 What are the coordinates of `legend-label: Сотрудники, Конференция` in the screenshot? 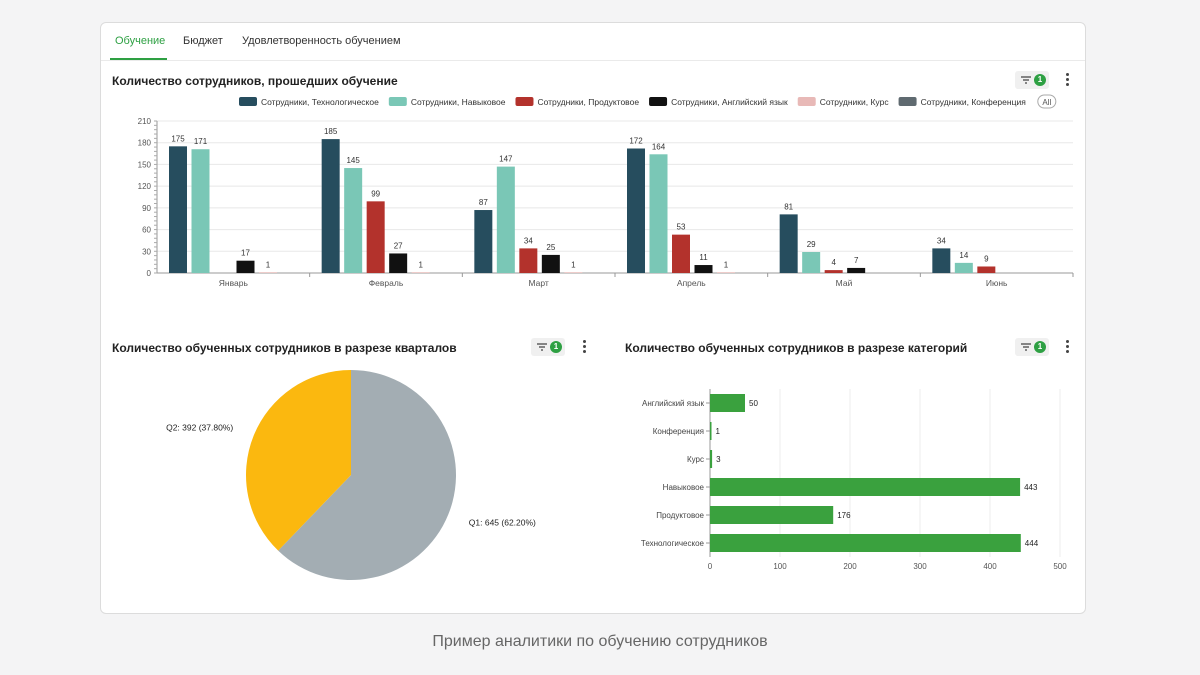 It's located at (974, 102).